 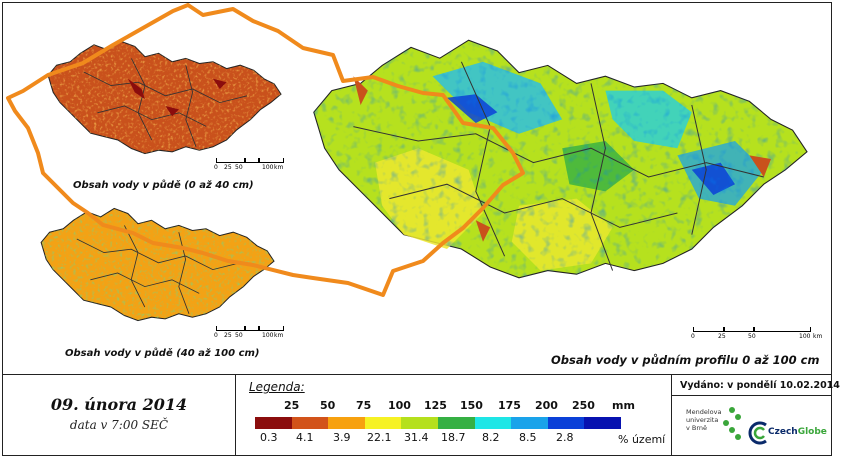 What do you see at coordinates (509, 405) in the screenshot?
I see `legend-threshold: 175` at bounding box center [509, 405].